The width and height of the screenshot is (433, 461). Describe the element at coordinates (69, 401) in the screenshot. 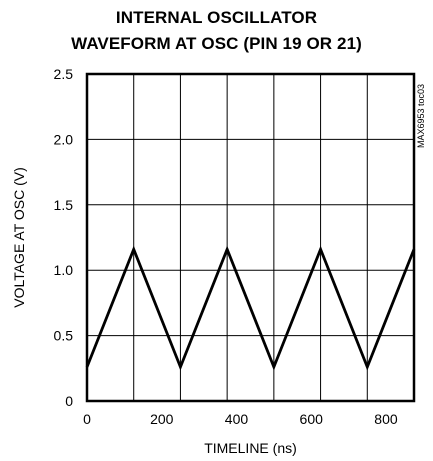

I see `y-tick-label: 0` at that location.